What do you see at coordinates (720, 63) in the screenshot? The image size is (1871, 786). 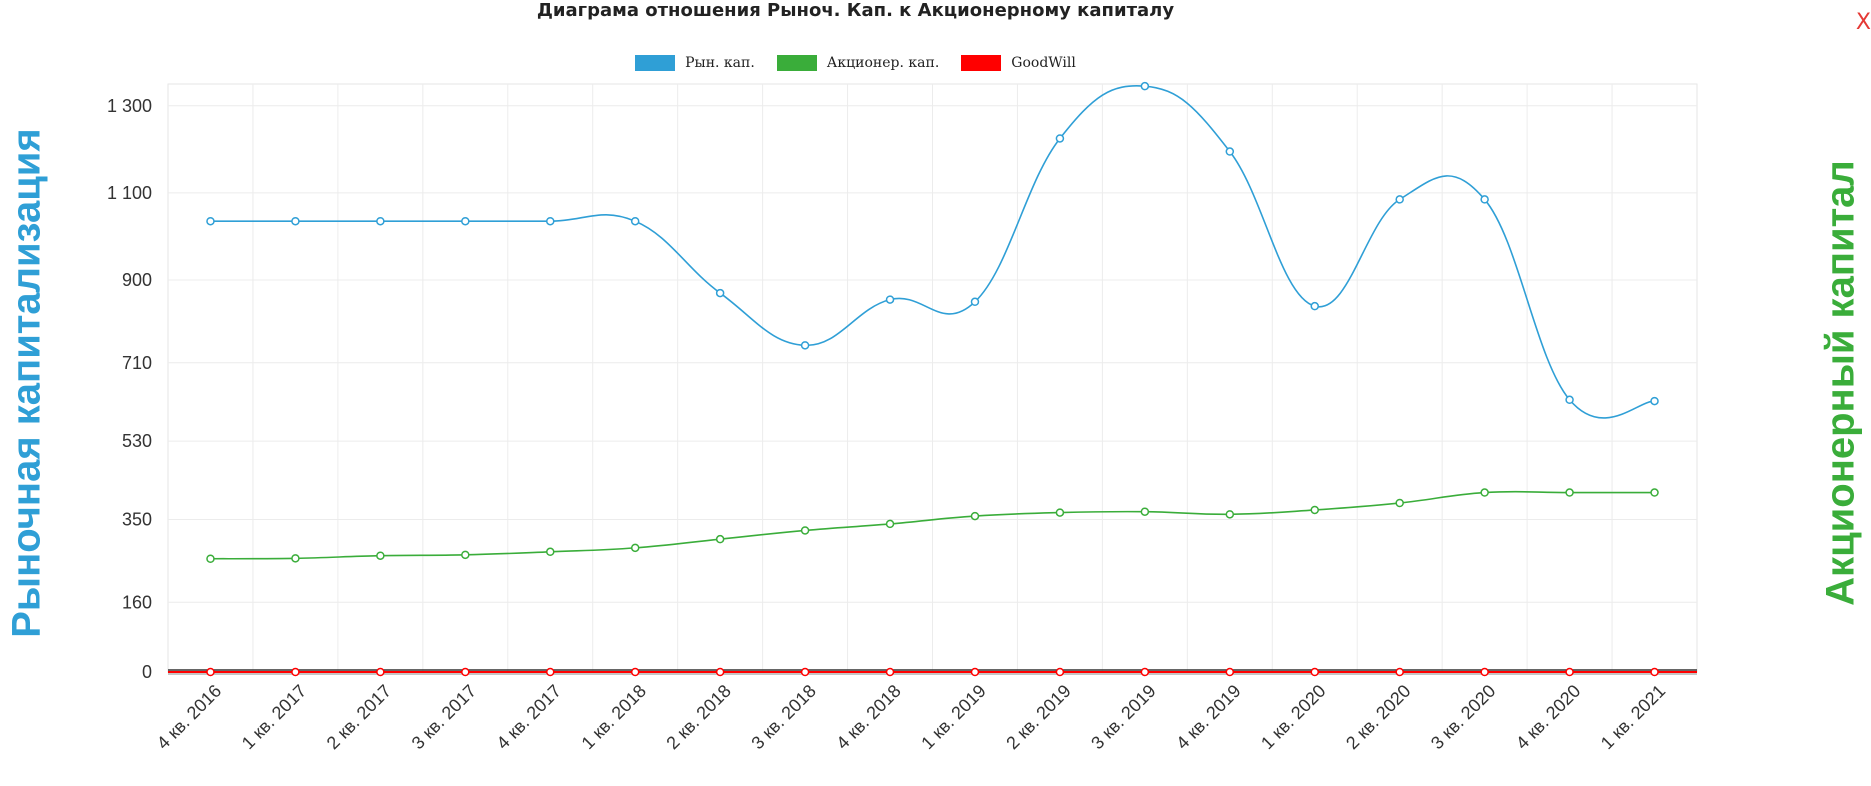 I see `legend-label-market-cap: Рын. кап.` at bounding box center [720, 63].